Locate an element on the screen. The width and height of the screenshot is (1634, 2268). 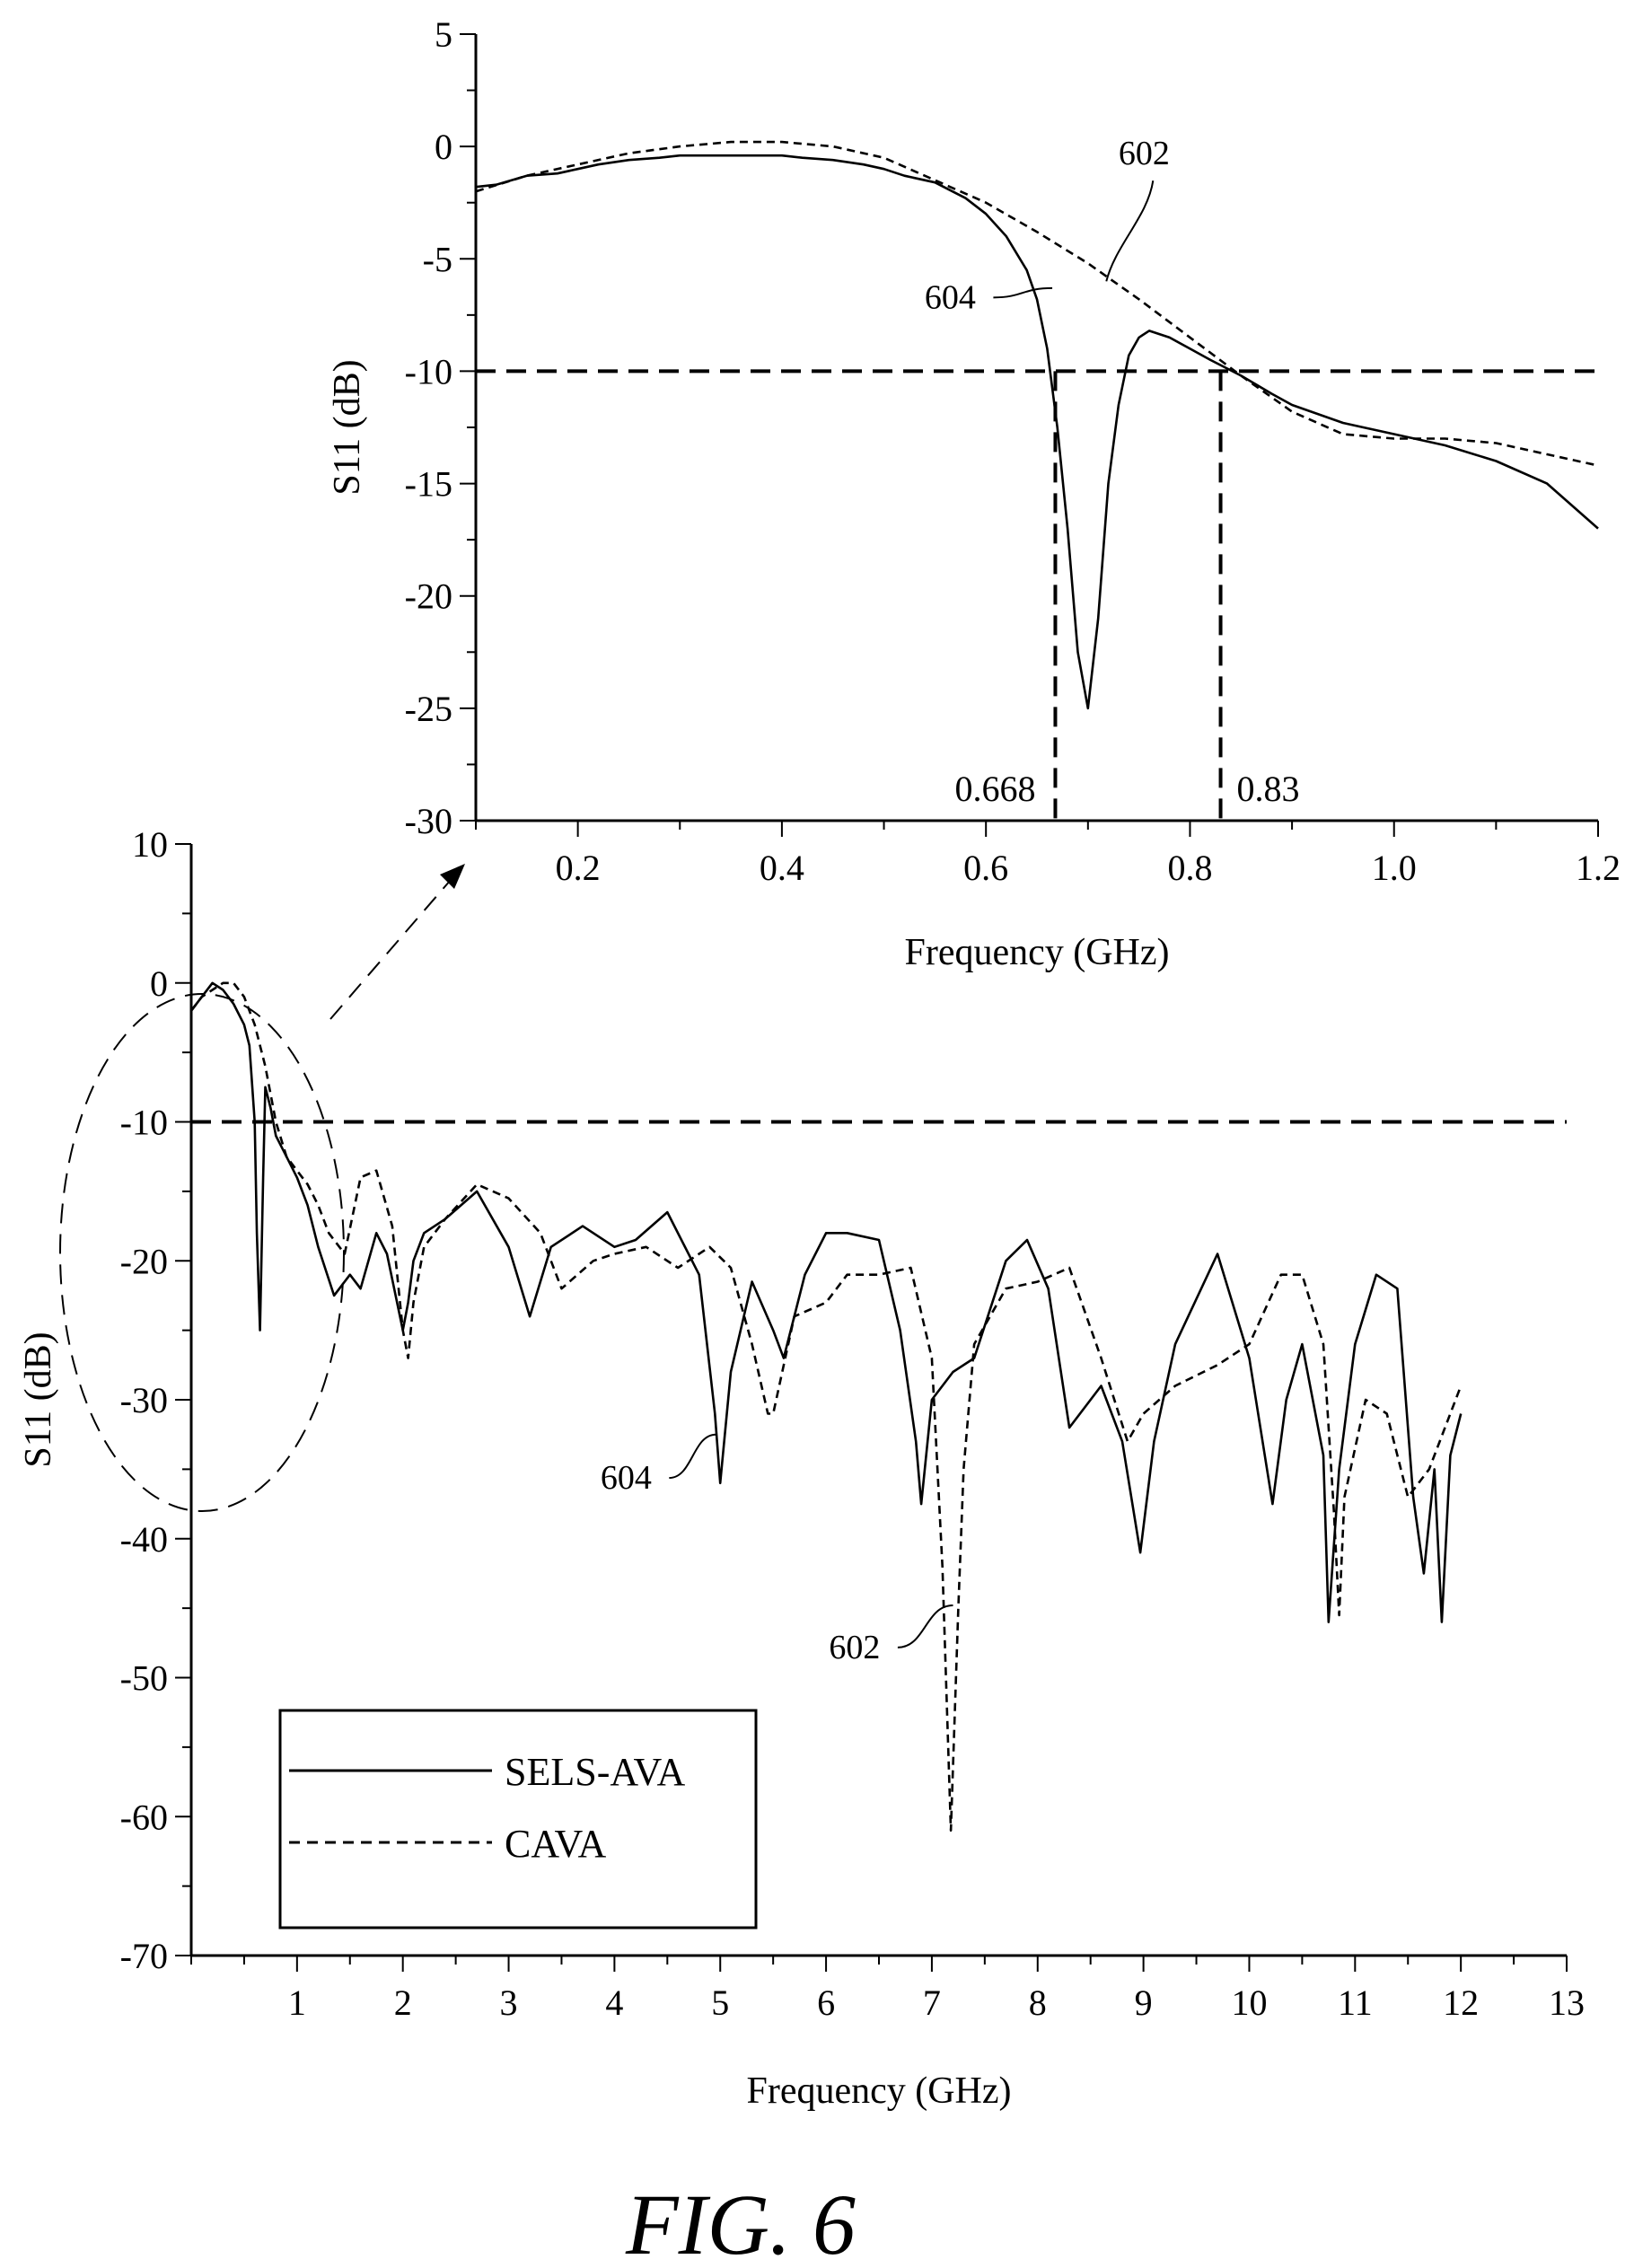
main-y-tick-label: -70 is located at coordinates (144, 1956).